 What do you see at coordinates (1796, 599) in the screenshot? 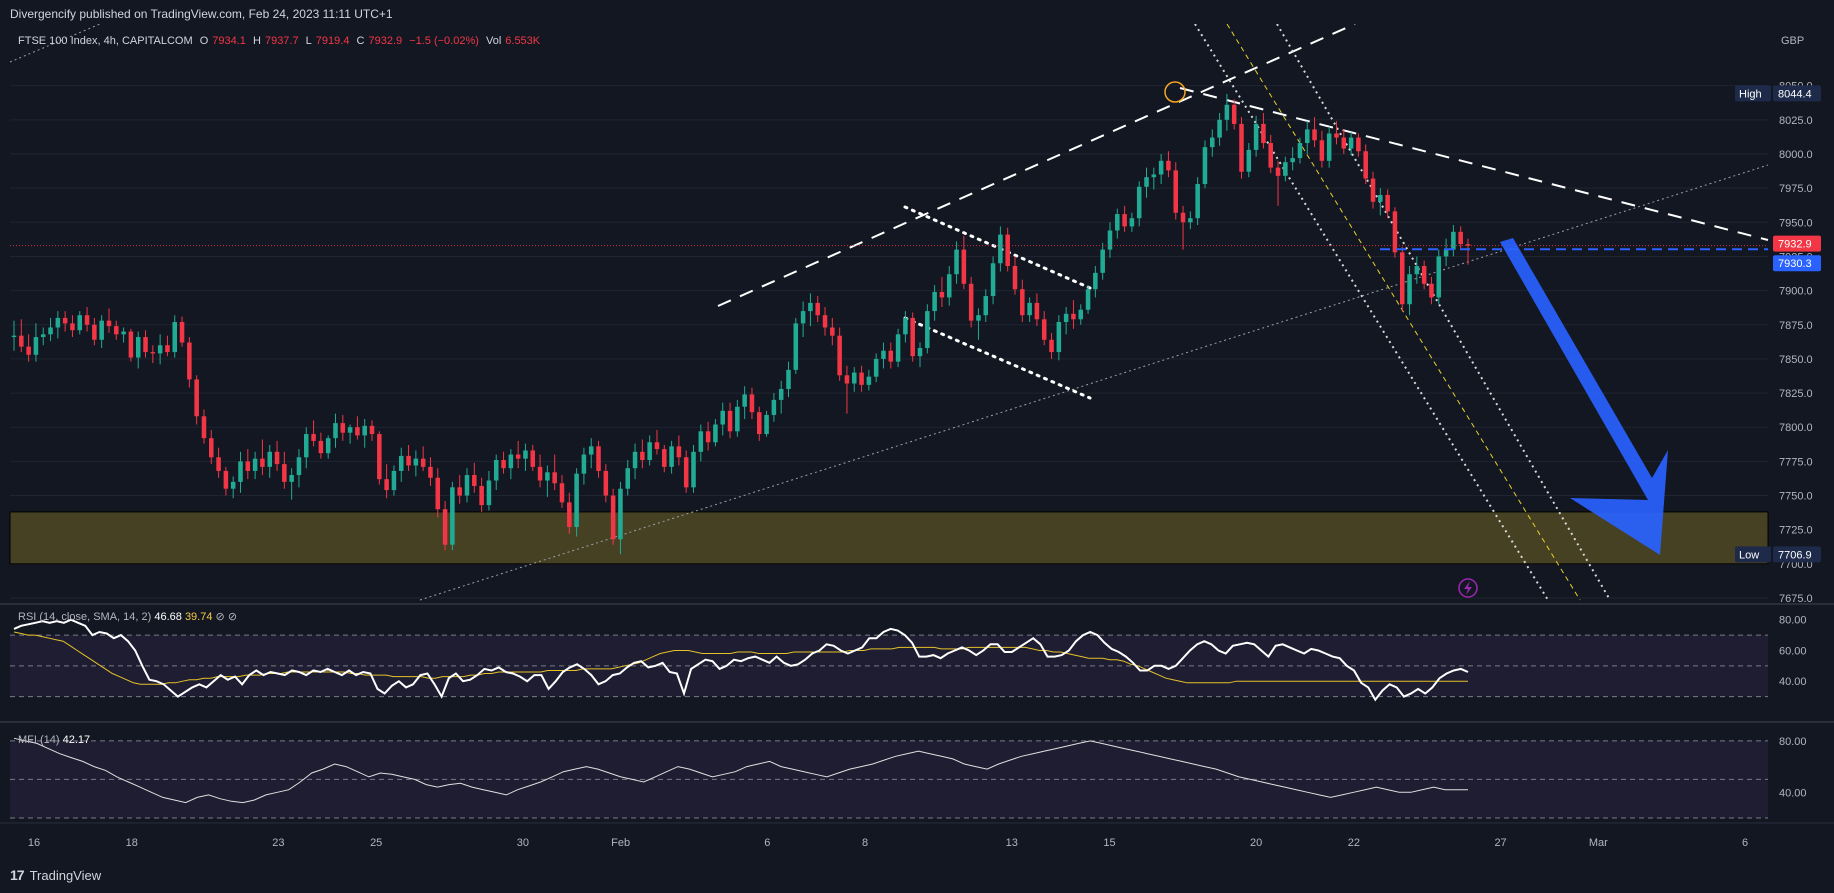
I see `price-tick-label: 7675.0` at bounding box center [1796, 599].